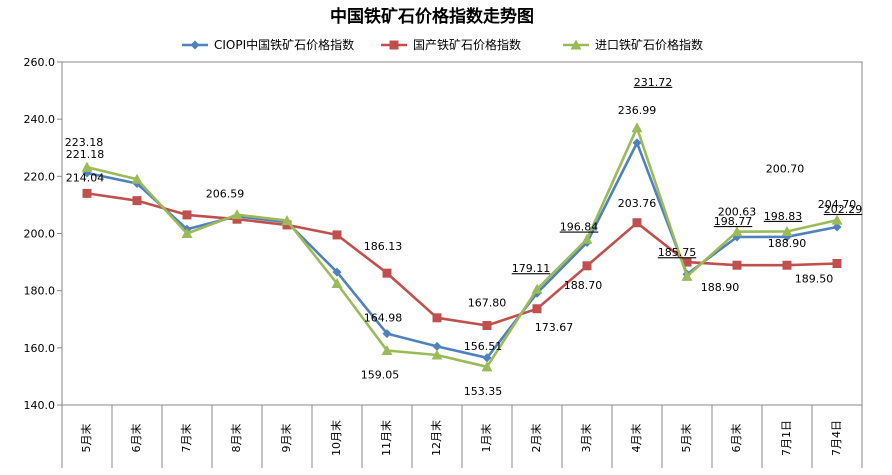 Image resolution: width=892 pixels, height=475 pixels. I want to click on x-tick-label: 2月末, so click(536, 438).